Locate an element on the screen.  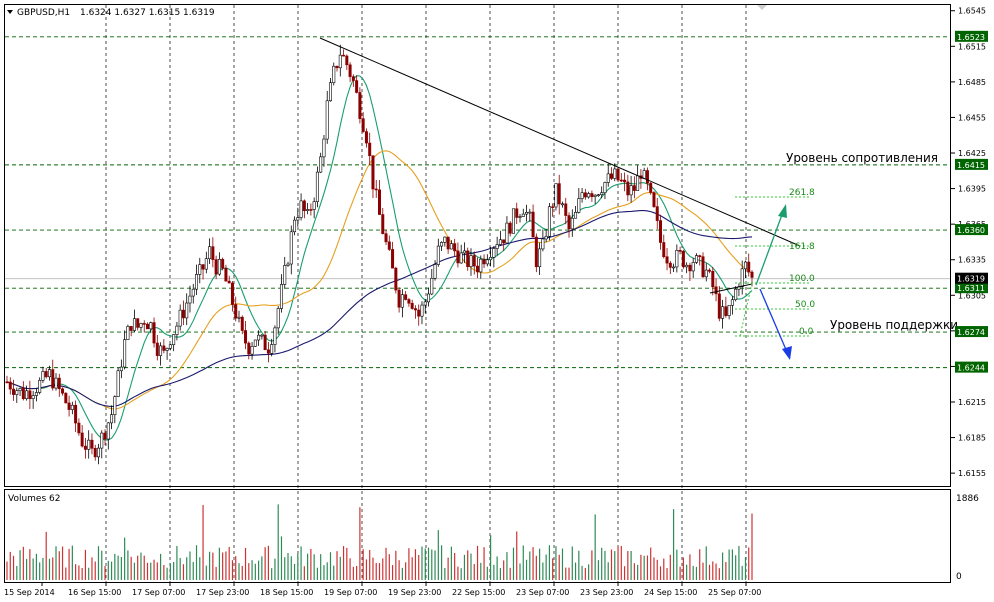
fib-100-label: 100.0 is located at coordinates (802, 279).